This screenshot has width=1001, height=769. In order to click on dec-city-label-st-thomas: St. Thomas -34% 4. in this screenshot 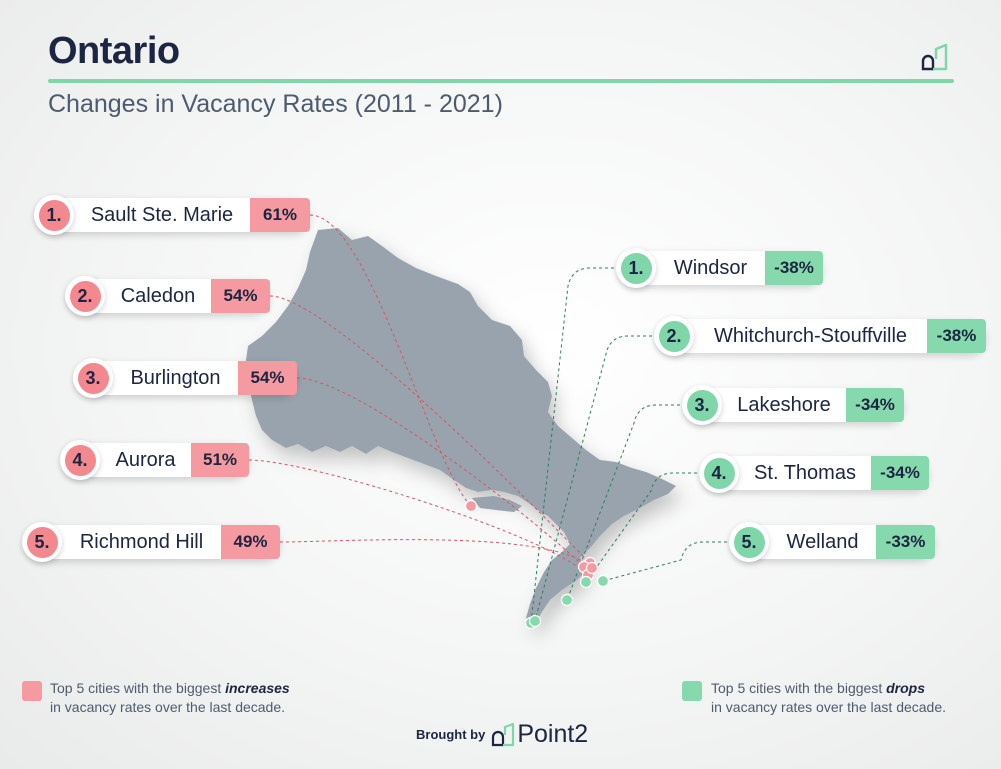, I will do `click(814, 473)`.